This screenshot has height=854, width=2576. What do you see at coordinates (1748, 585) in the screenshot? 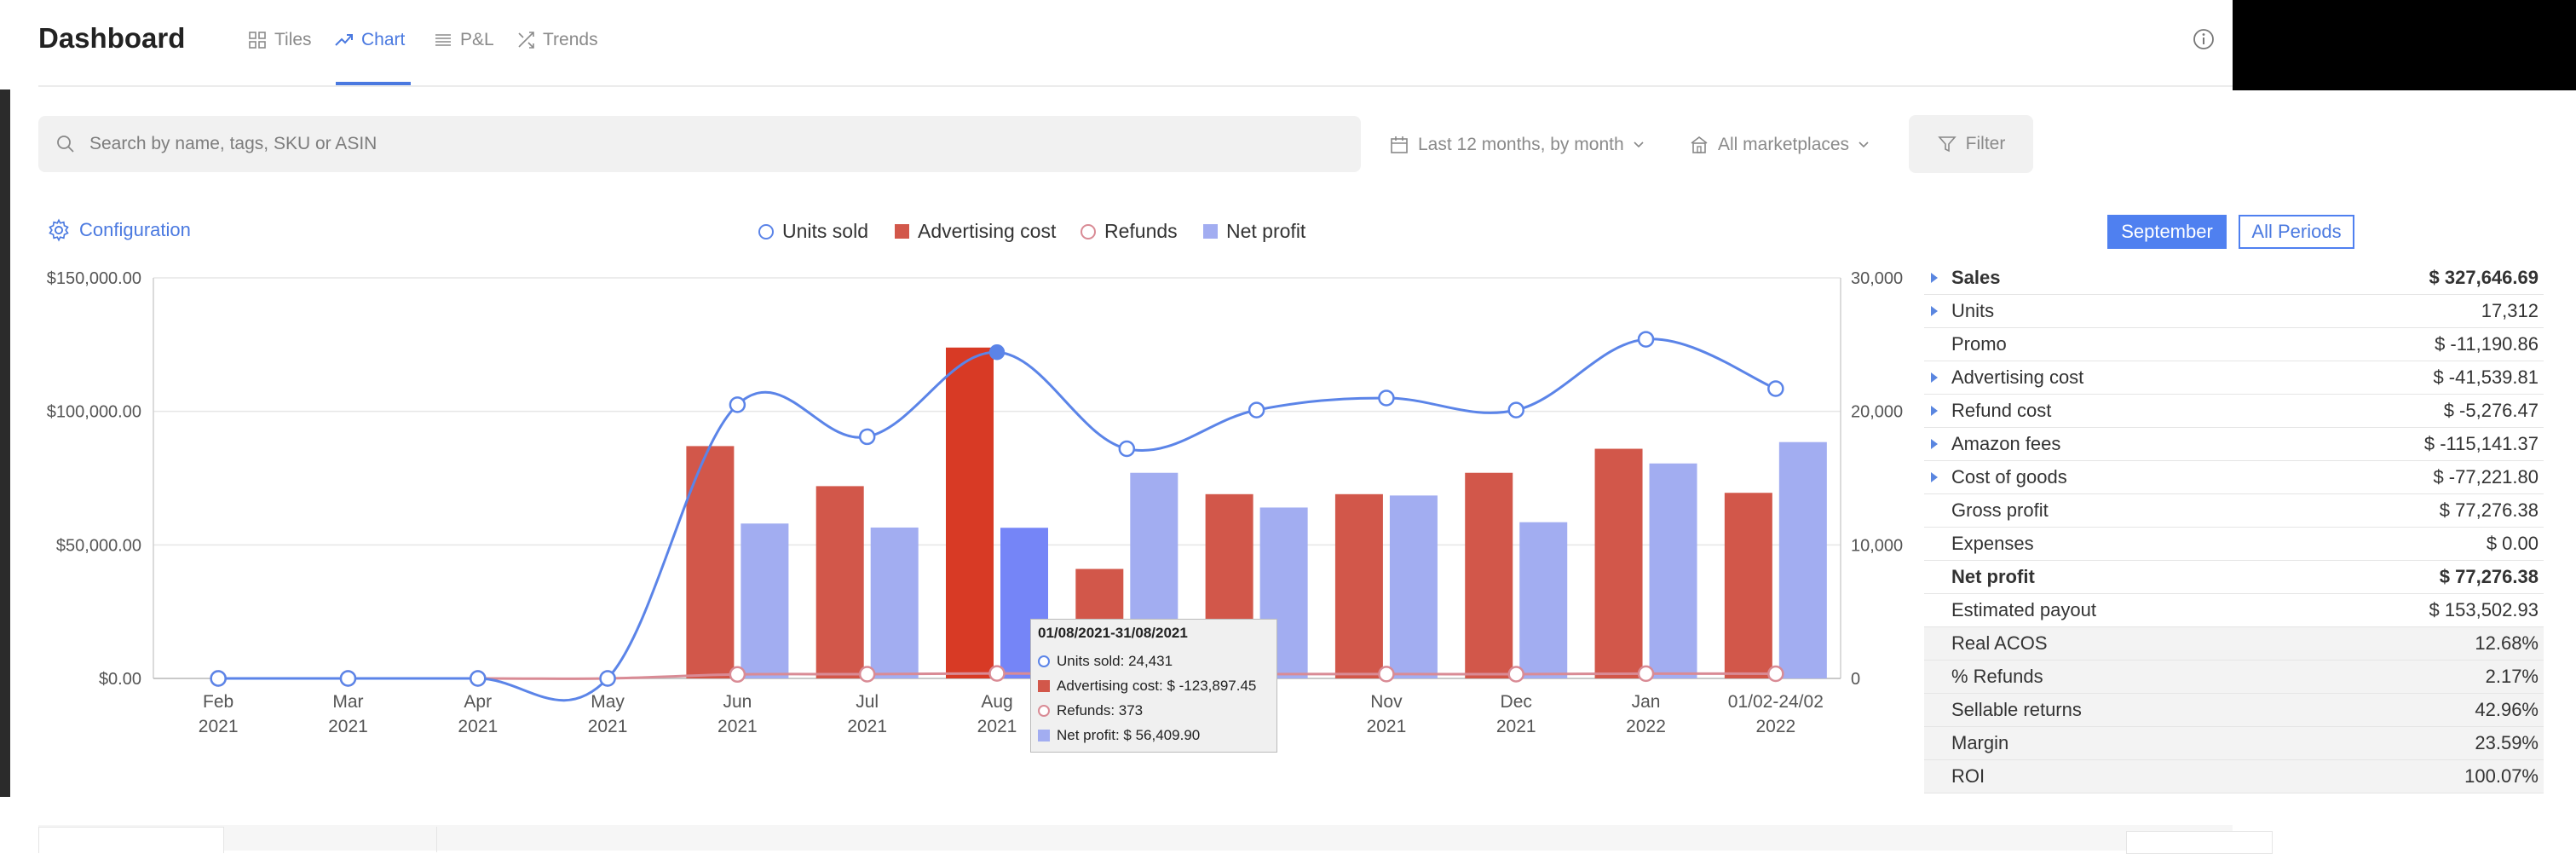
I see `bar-advertising-cost` at bounding box center [1748, 585].